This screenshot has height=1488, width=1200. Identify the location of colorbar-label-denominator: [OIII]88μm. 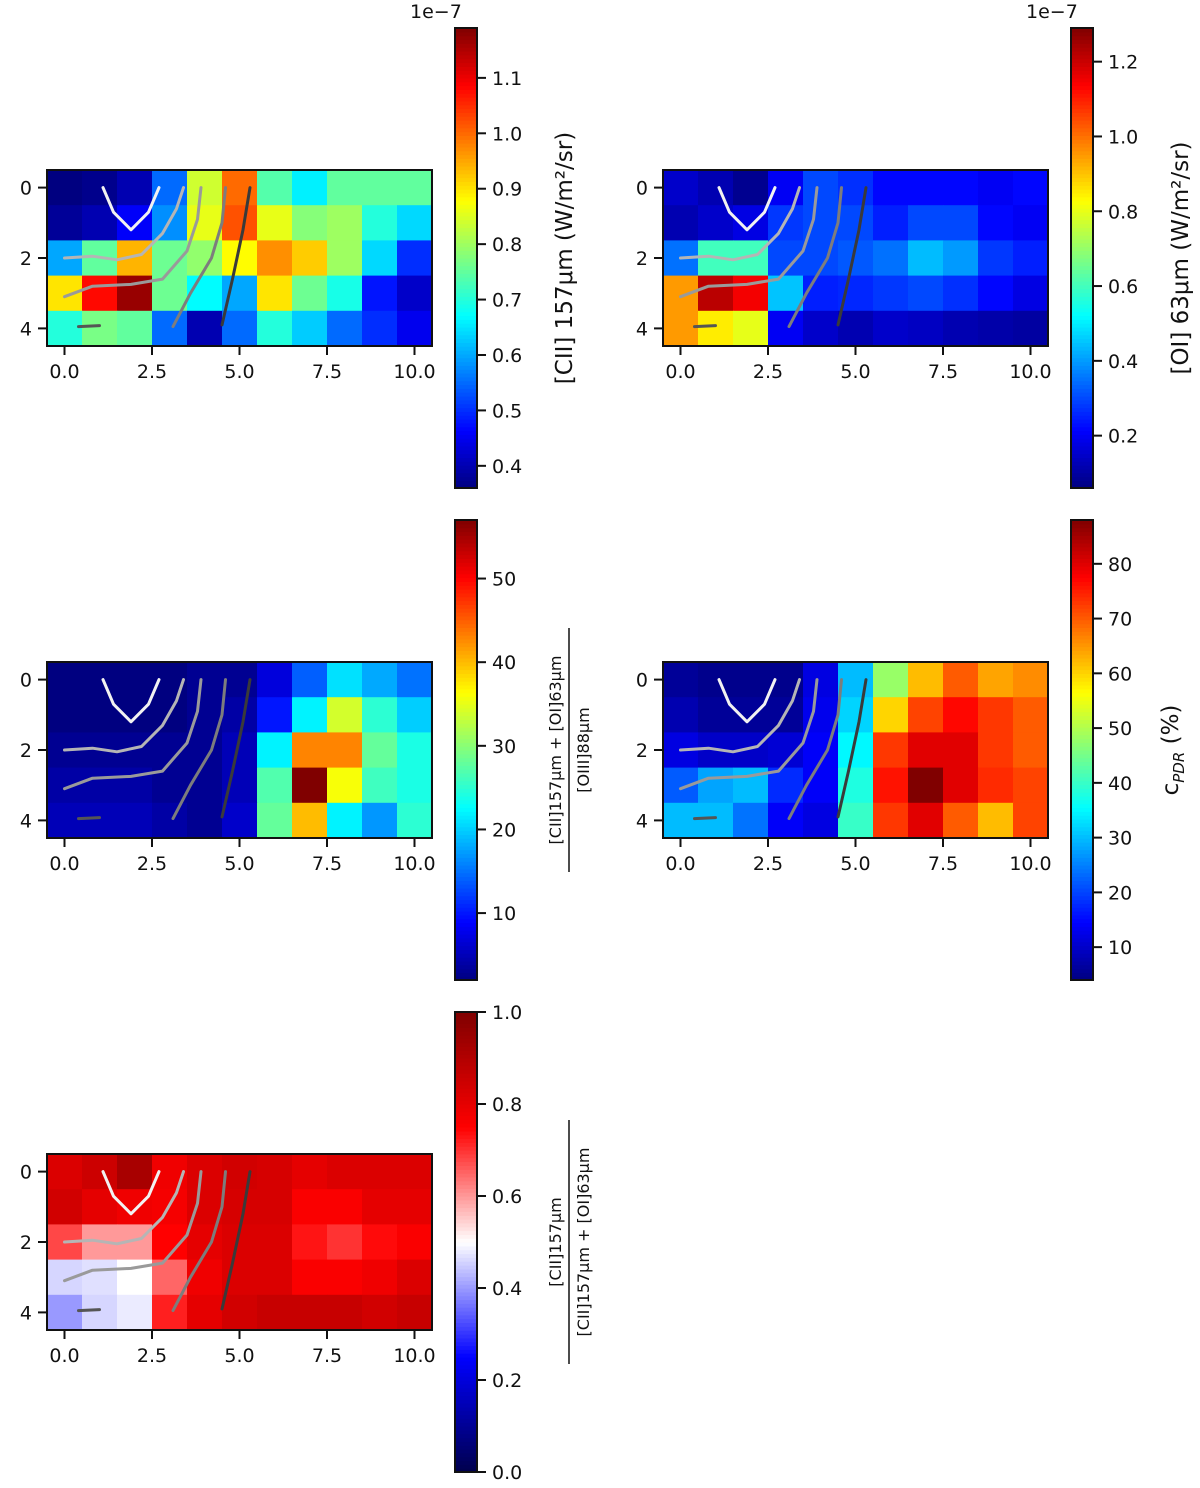
(583, 749).